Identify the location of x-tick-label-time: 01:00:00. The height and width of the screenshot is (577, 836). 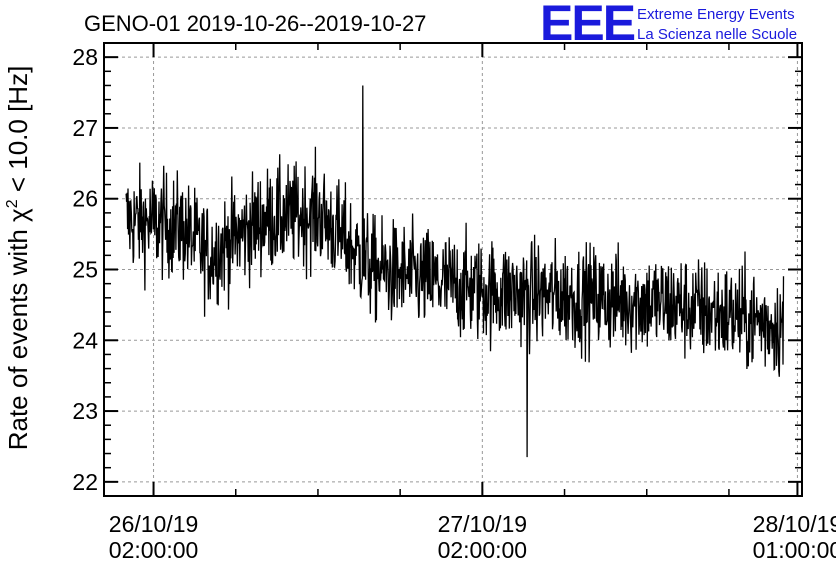
(794, 550).